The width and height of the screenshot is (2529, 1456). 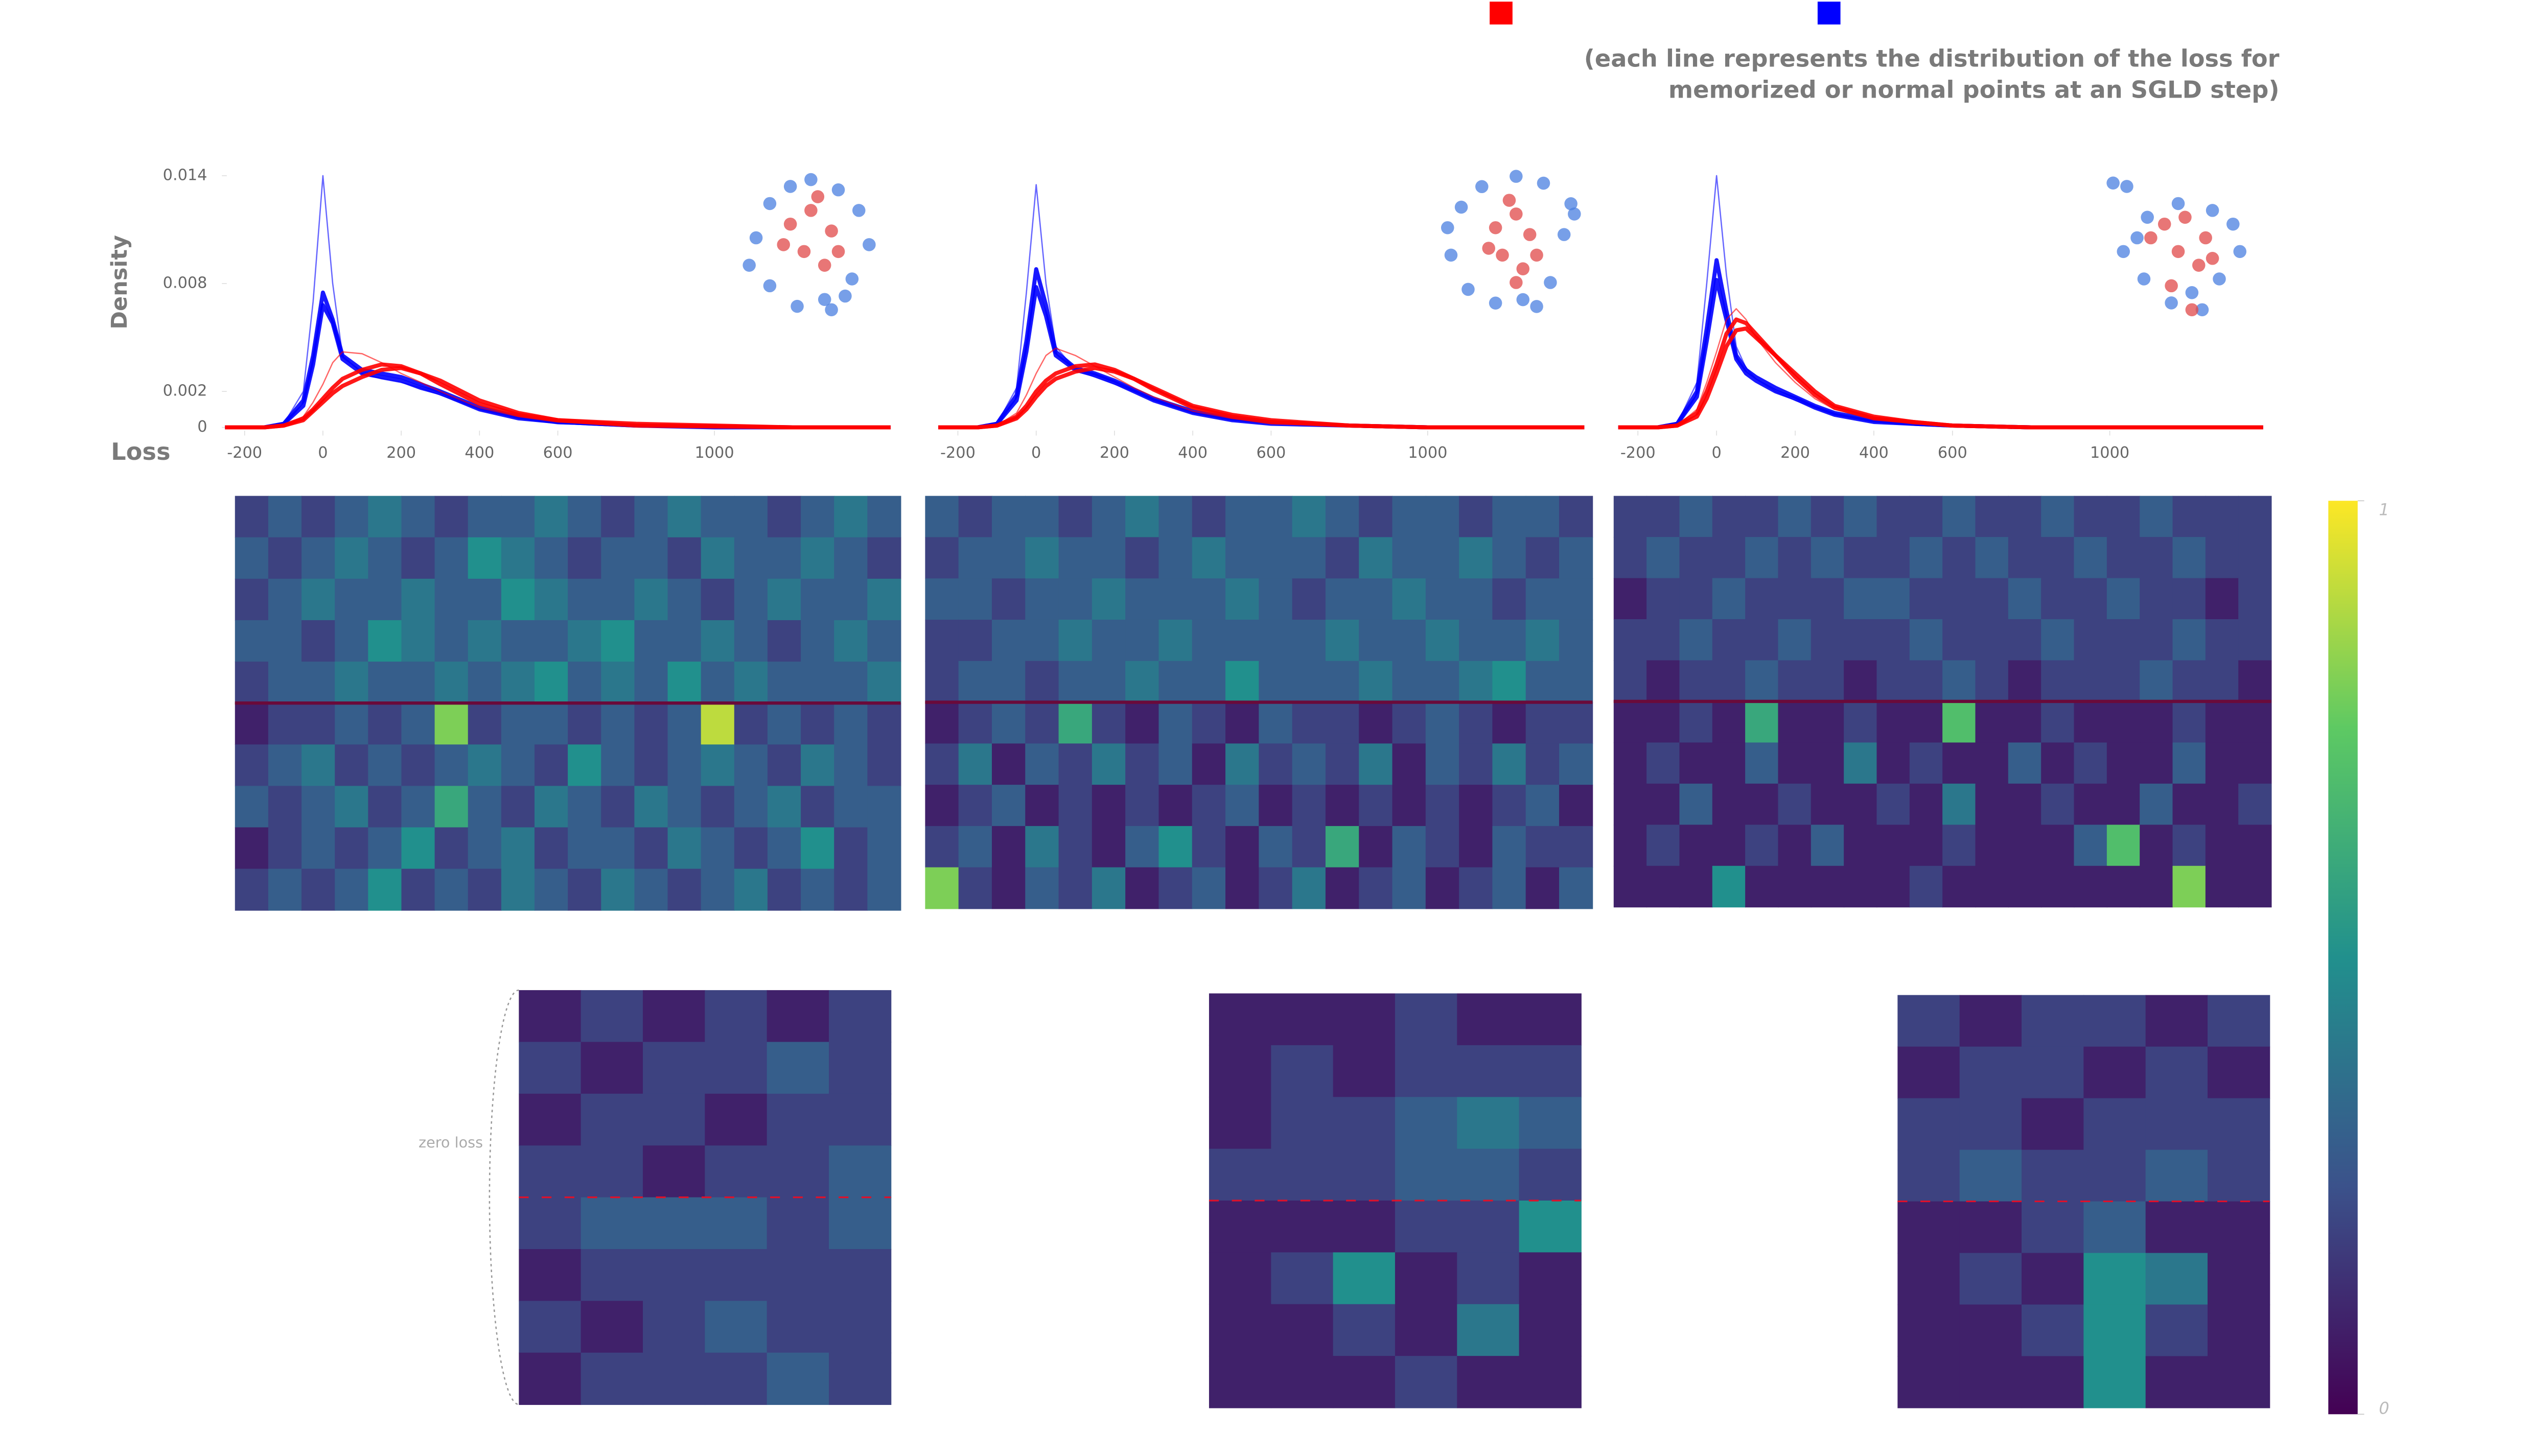 I want to click on density-line, so click(x=1262, y=357).